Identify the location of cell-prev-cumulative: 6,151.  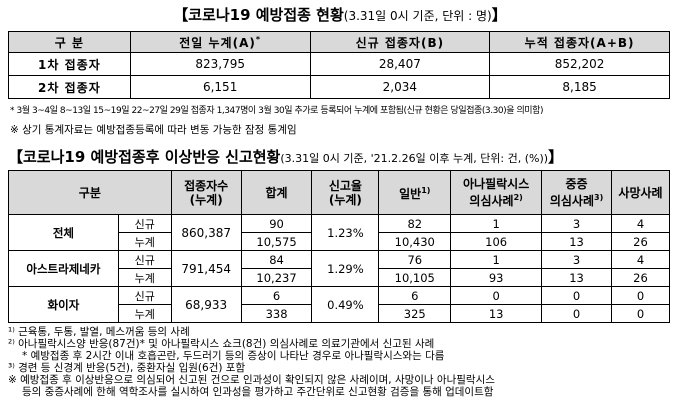
(220, 87).